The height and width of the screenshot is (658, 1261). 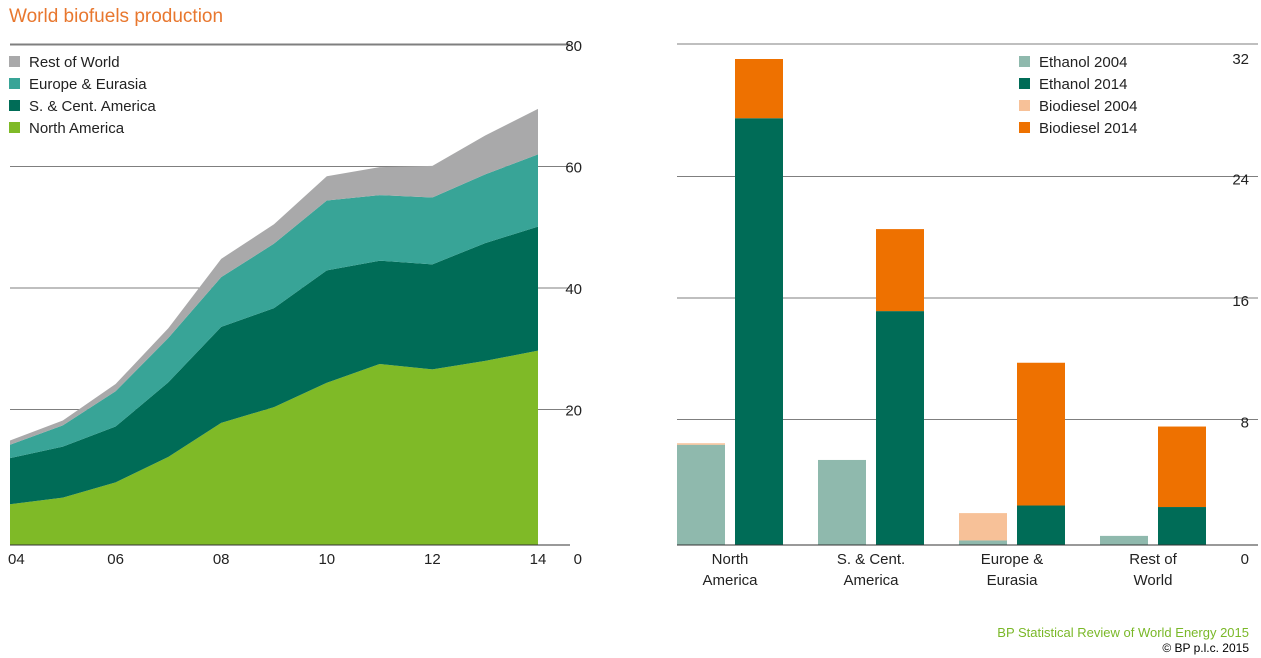 What do you see at coordinates (88, 84) in the screenshot?
I see `legend-label-europe-eurasia: Europe & Eurasia` at bounding box center [88, 84].